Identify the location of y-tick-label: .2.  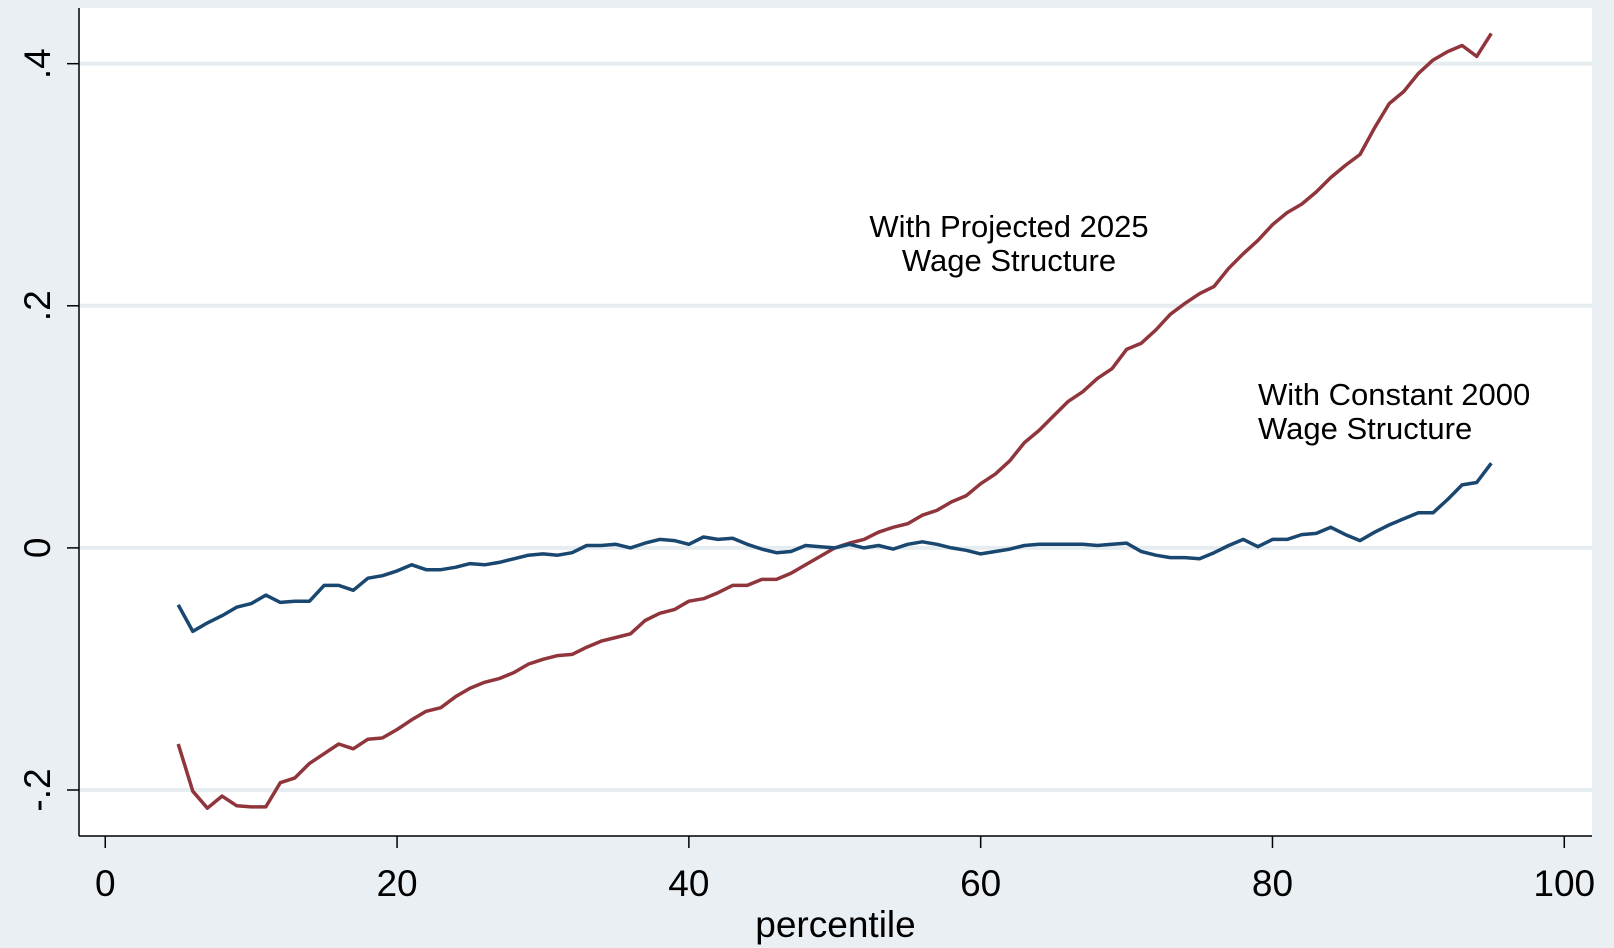
(37, 305).